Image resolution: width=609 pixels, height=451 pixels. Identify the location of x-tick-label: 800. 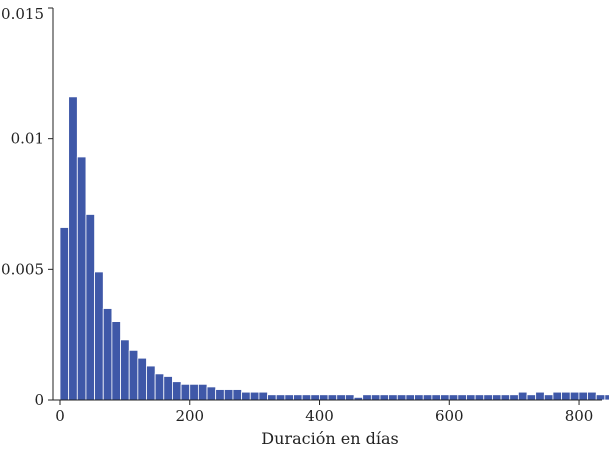
(579, 416).